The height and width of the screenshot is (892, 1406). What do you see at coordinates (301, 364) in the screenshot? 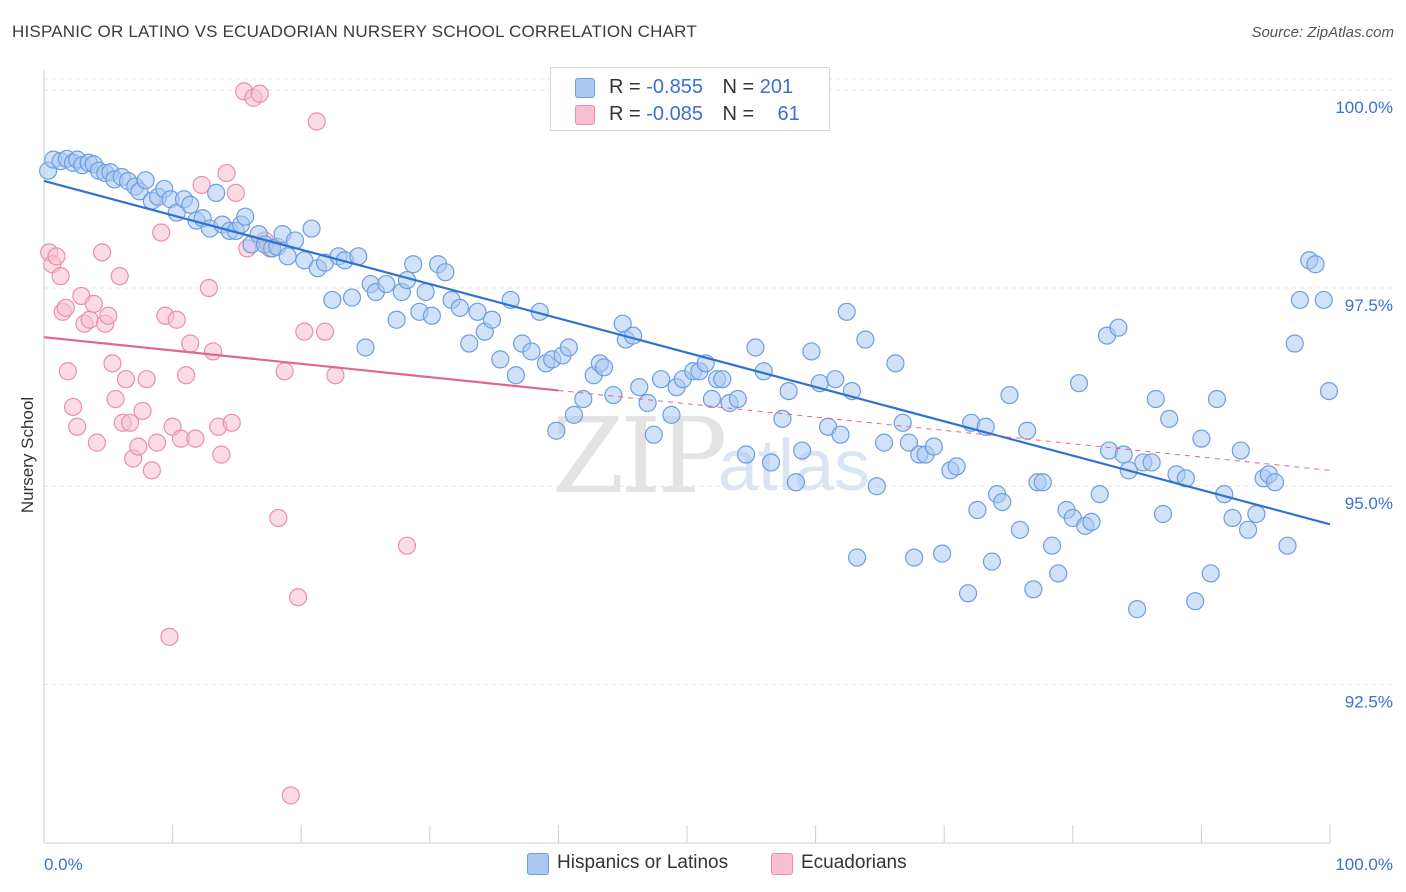
I see `ecuadorian-trend-line` at bounding box center [301, 364].